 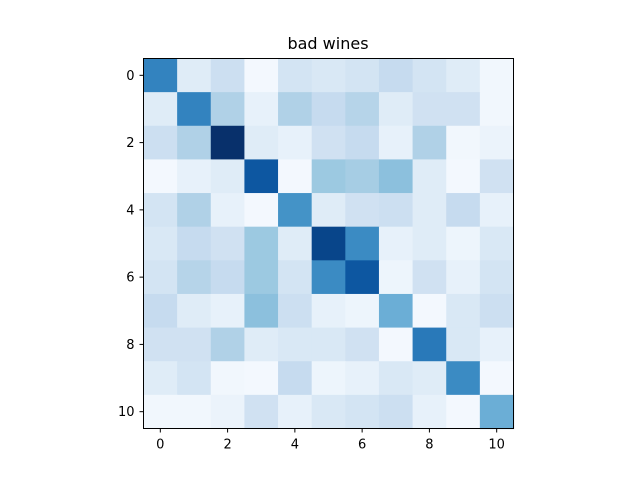 I want to click on chart-title: bad wines, so click(x=327, y=43).